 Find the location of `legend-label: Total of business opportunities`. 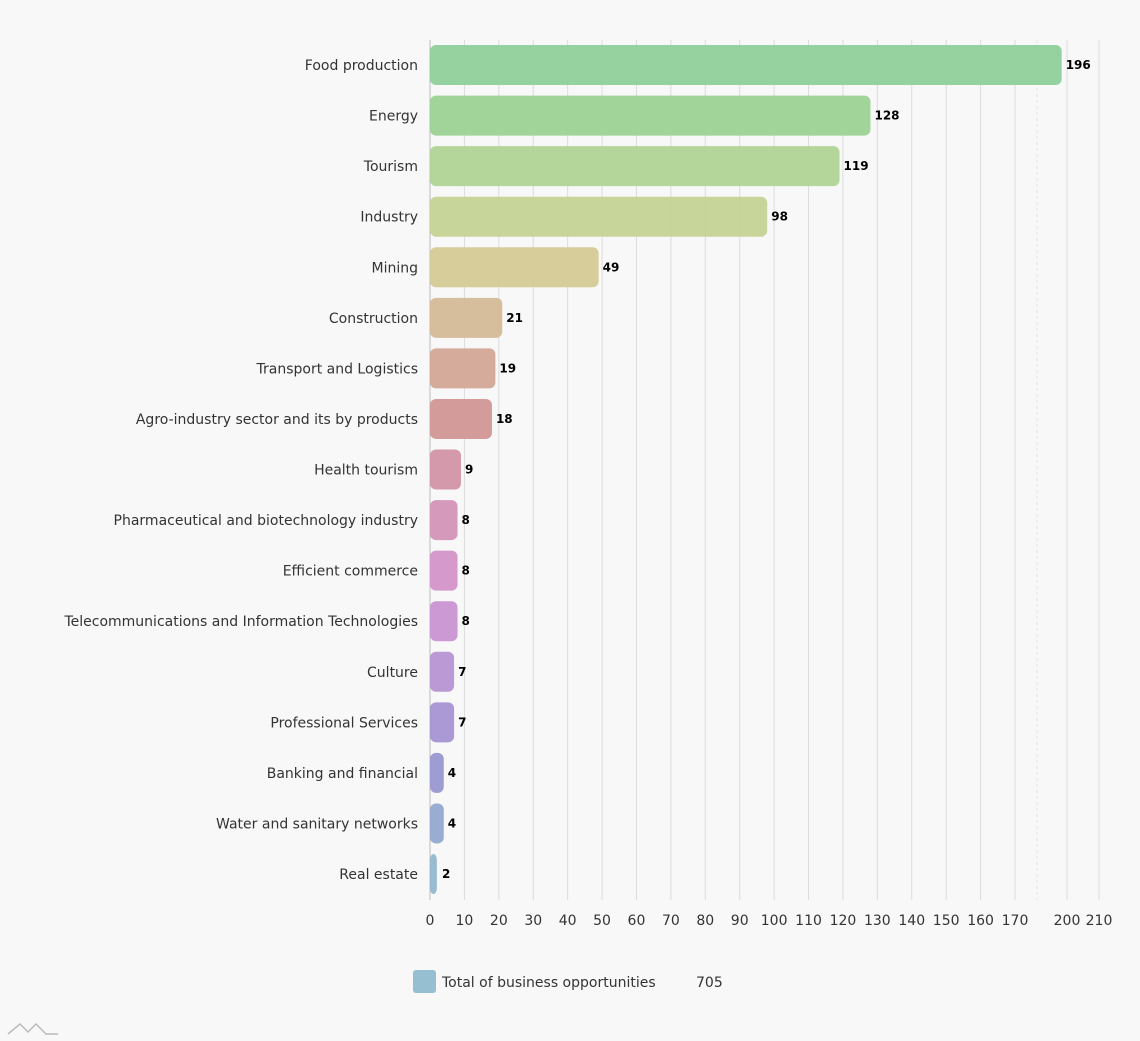

legend-label: Total of business opportunities is located at coordinates (548, 983).